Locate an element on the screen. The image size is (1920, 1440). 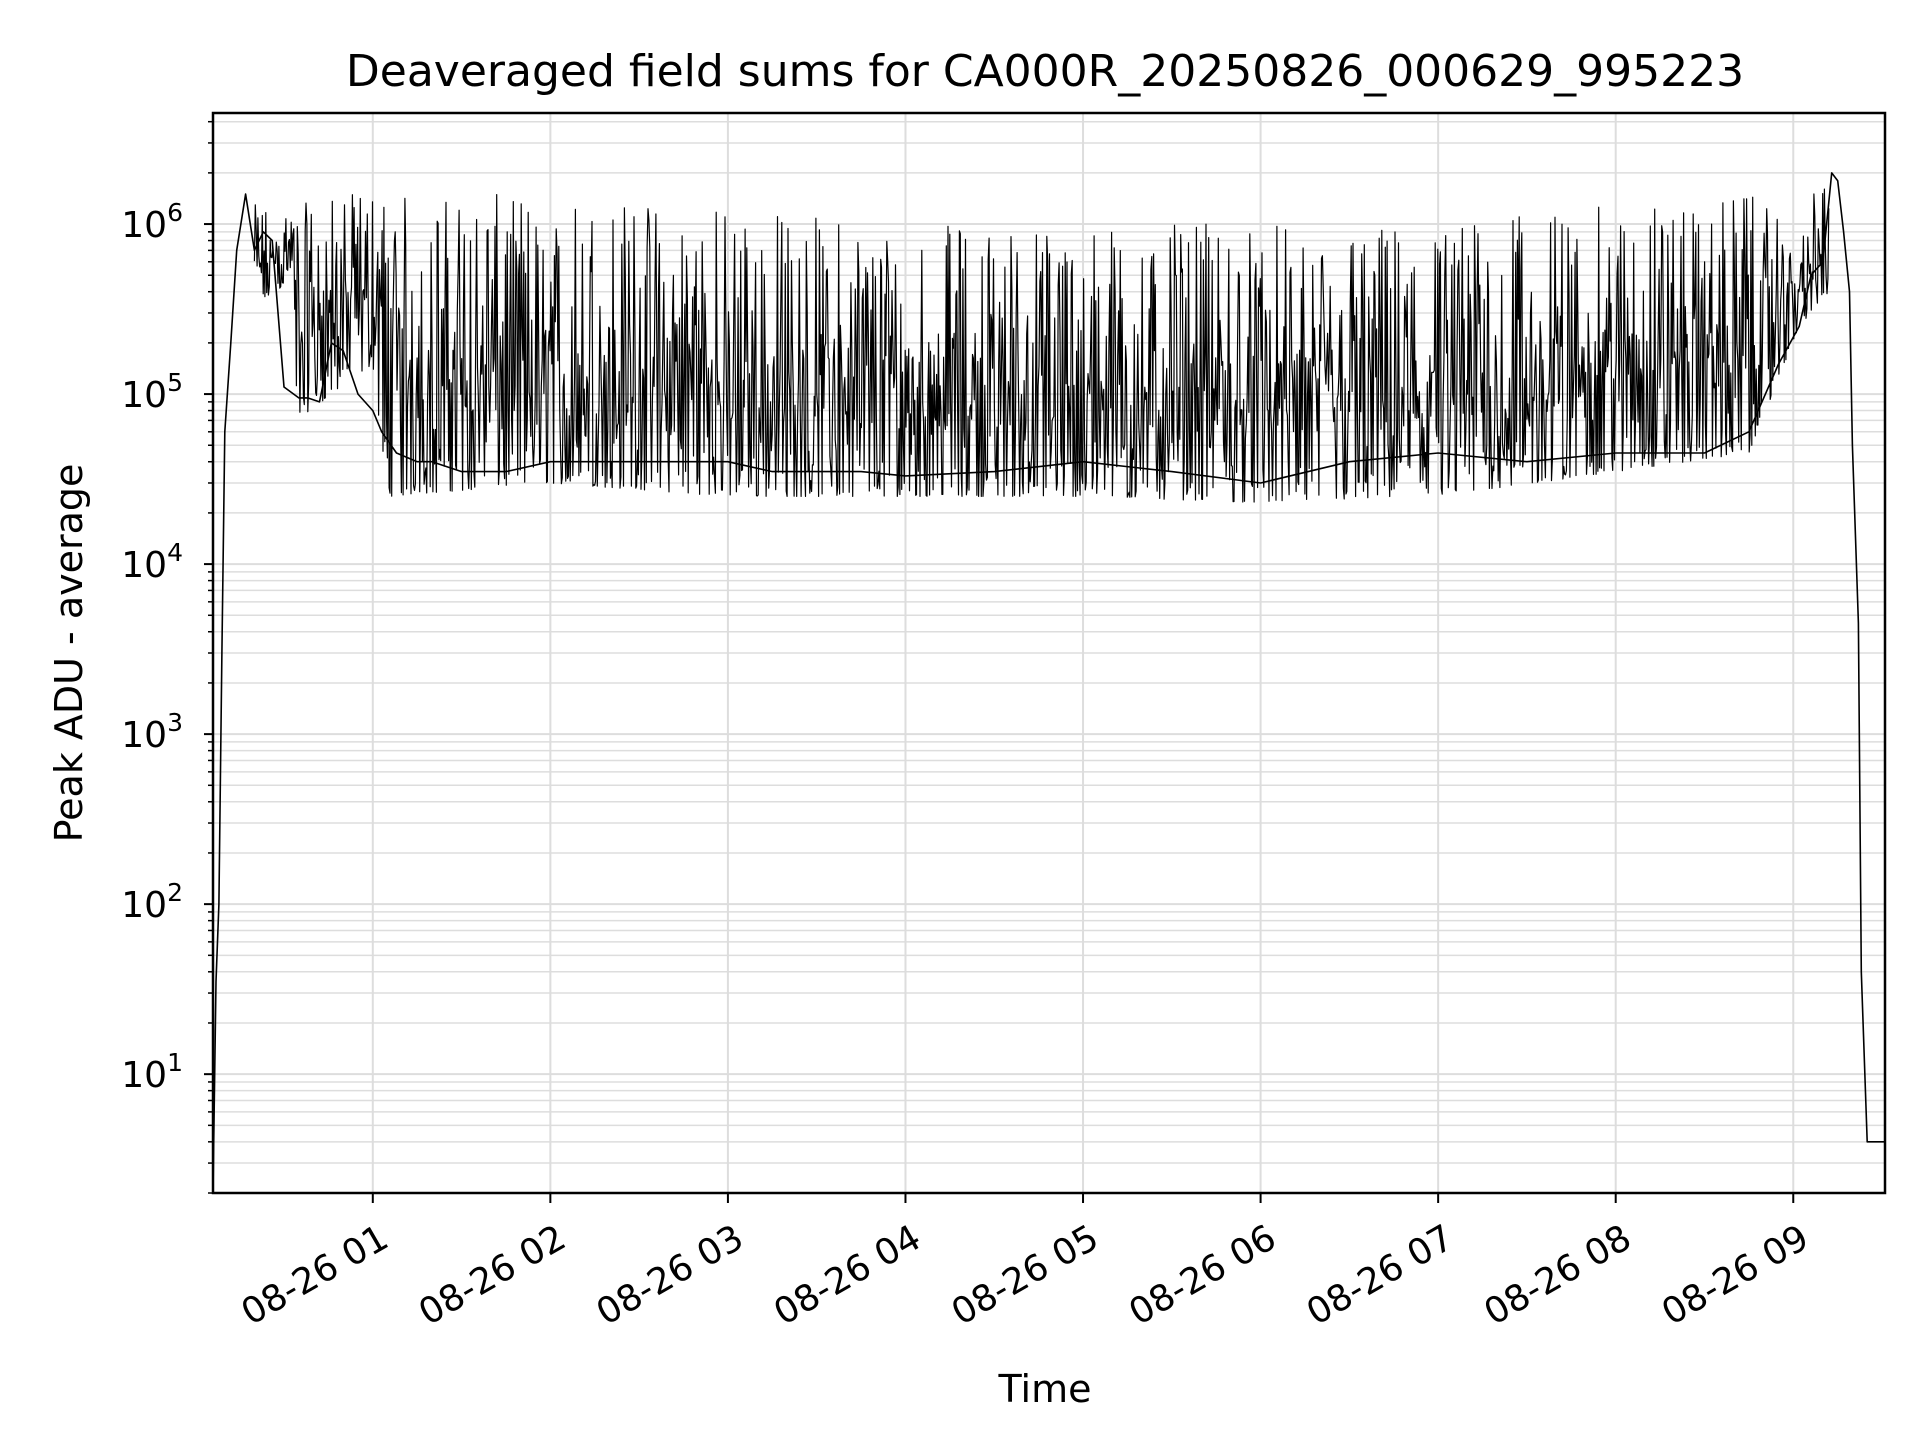
x-axis-label: Time is located at coordinates (1045, 1389).